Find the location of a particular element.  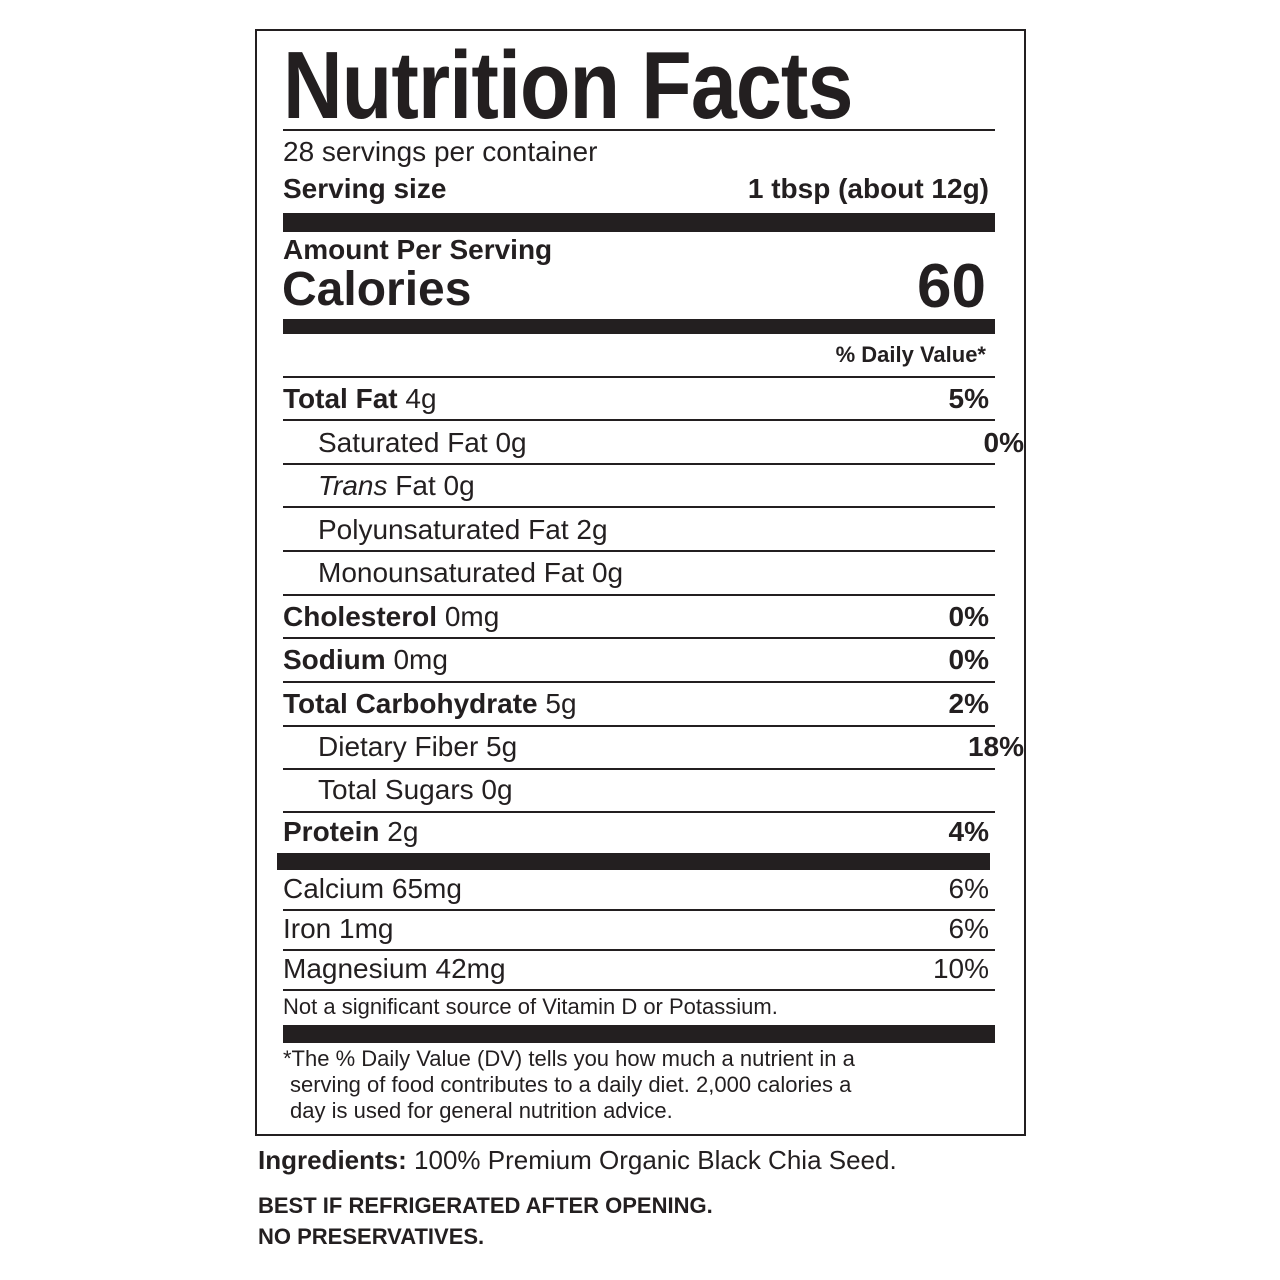

mineral-name: Iron 1mg is located at coordinates (338, 928).